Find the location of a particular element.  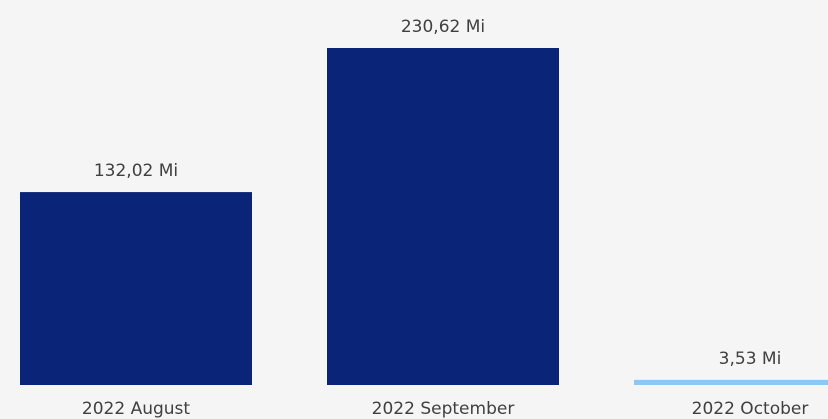

category-label-2: 2022 September is located at coordinates (443, 409).